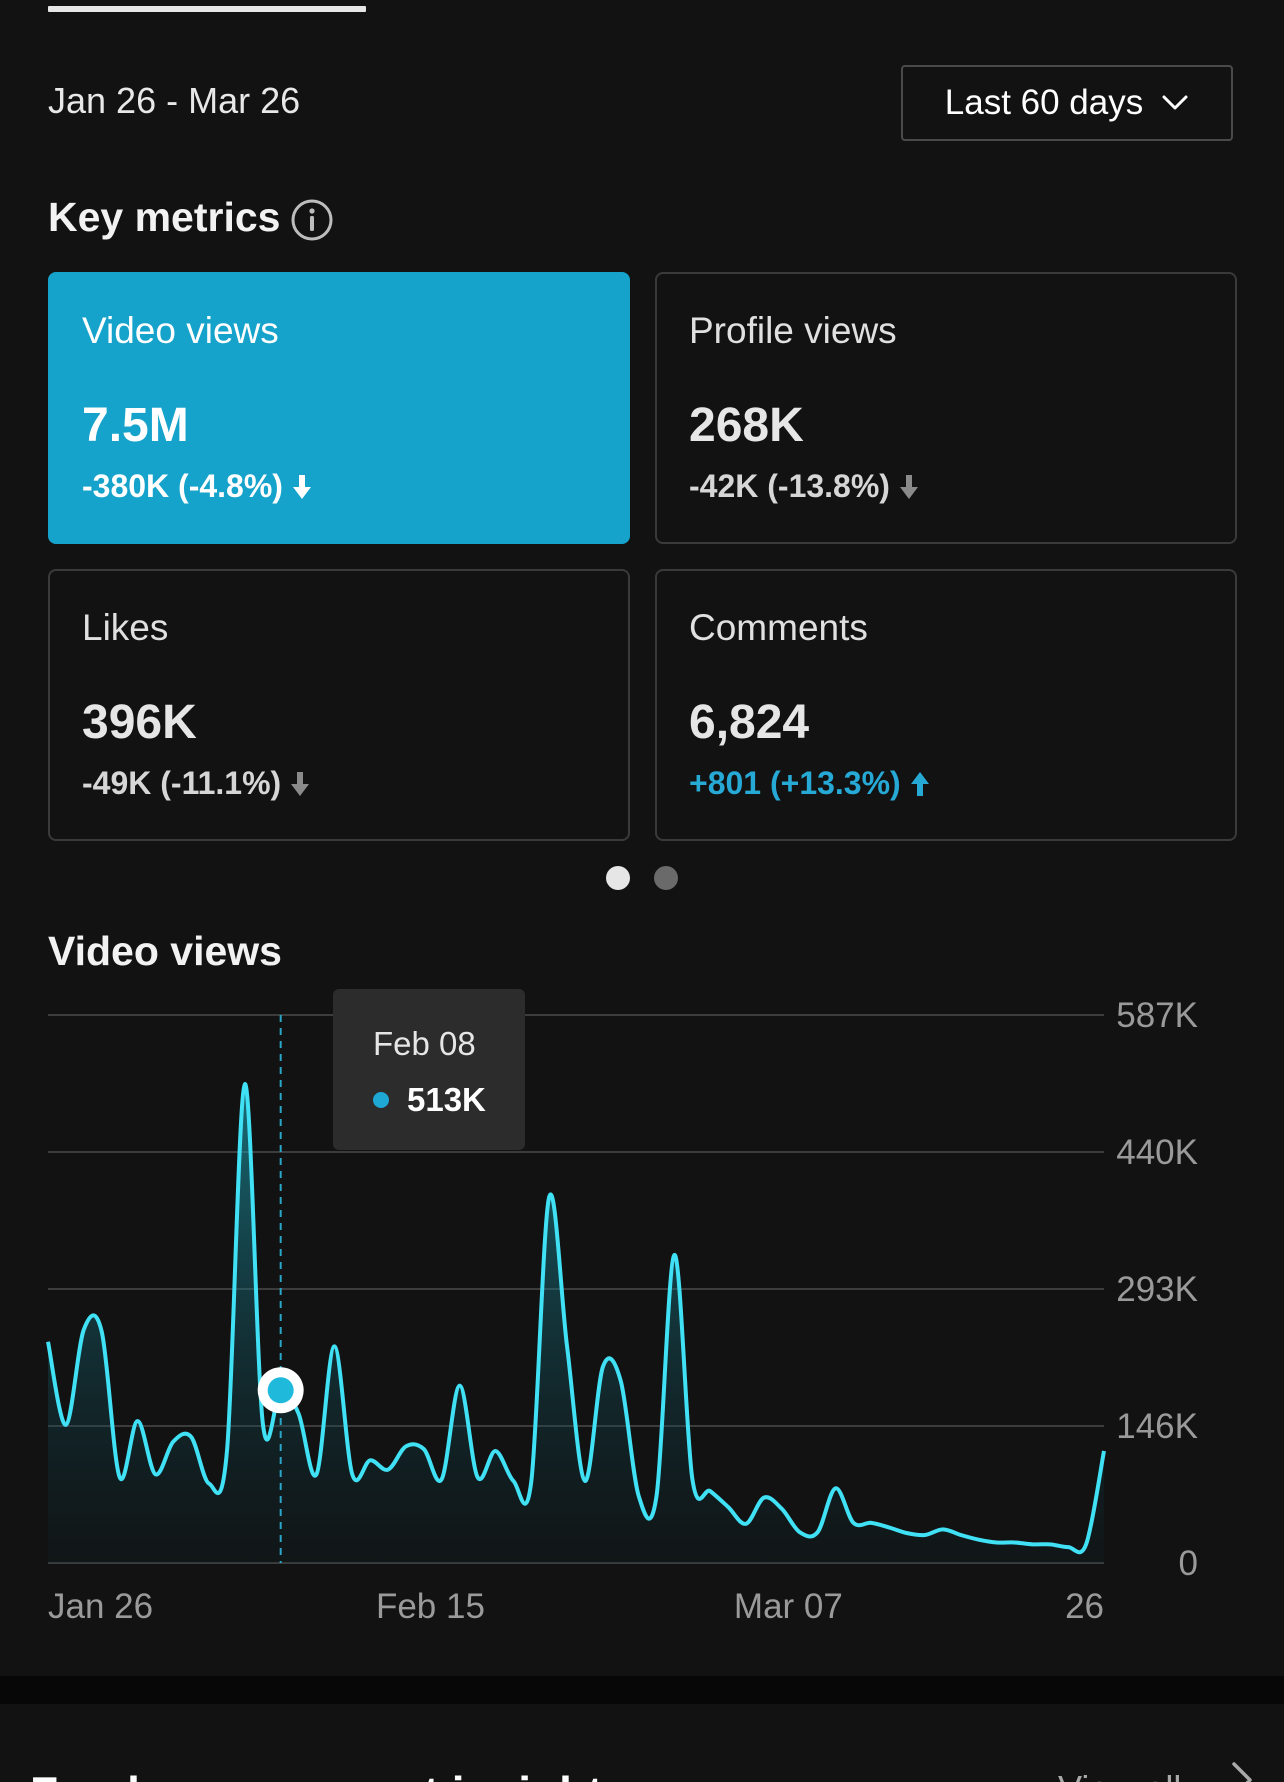  Describe the element at coordinates (642, 1743) in the screenshot. I see `engagement-insights-section: Fresh engagement insights View all` at that location.